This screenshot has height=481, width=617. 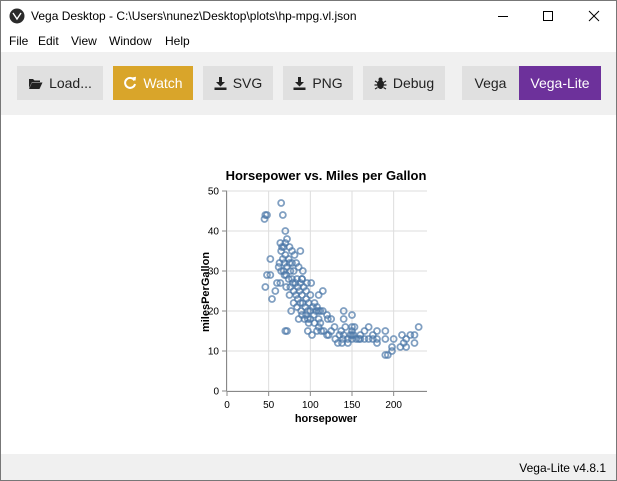 What do you see at coordinates (247, 83) in the screenshot?
I see `svg-label: SVG` at bounding box center [247, 83].